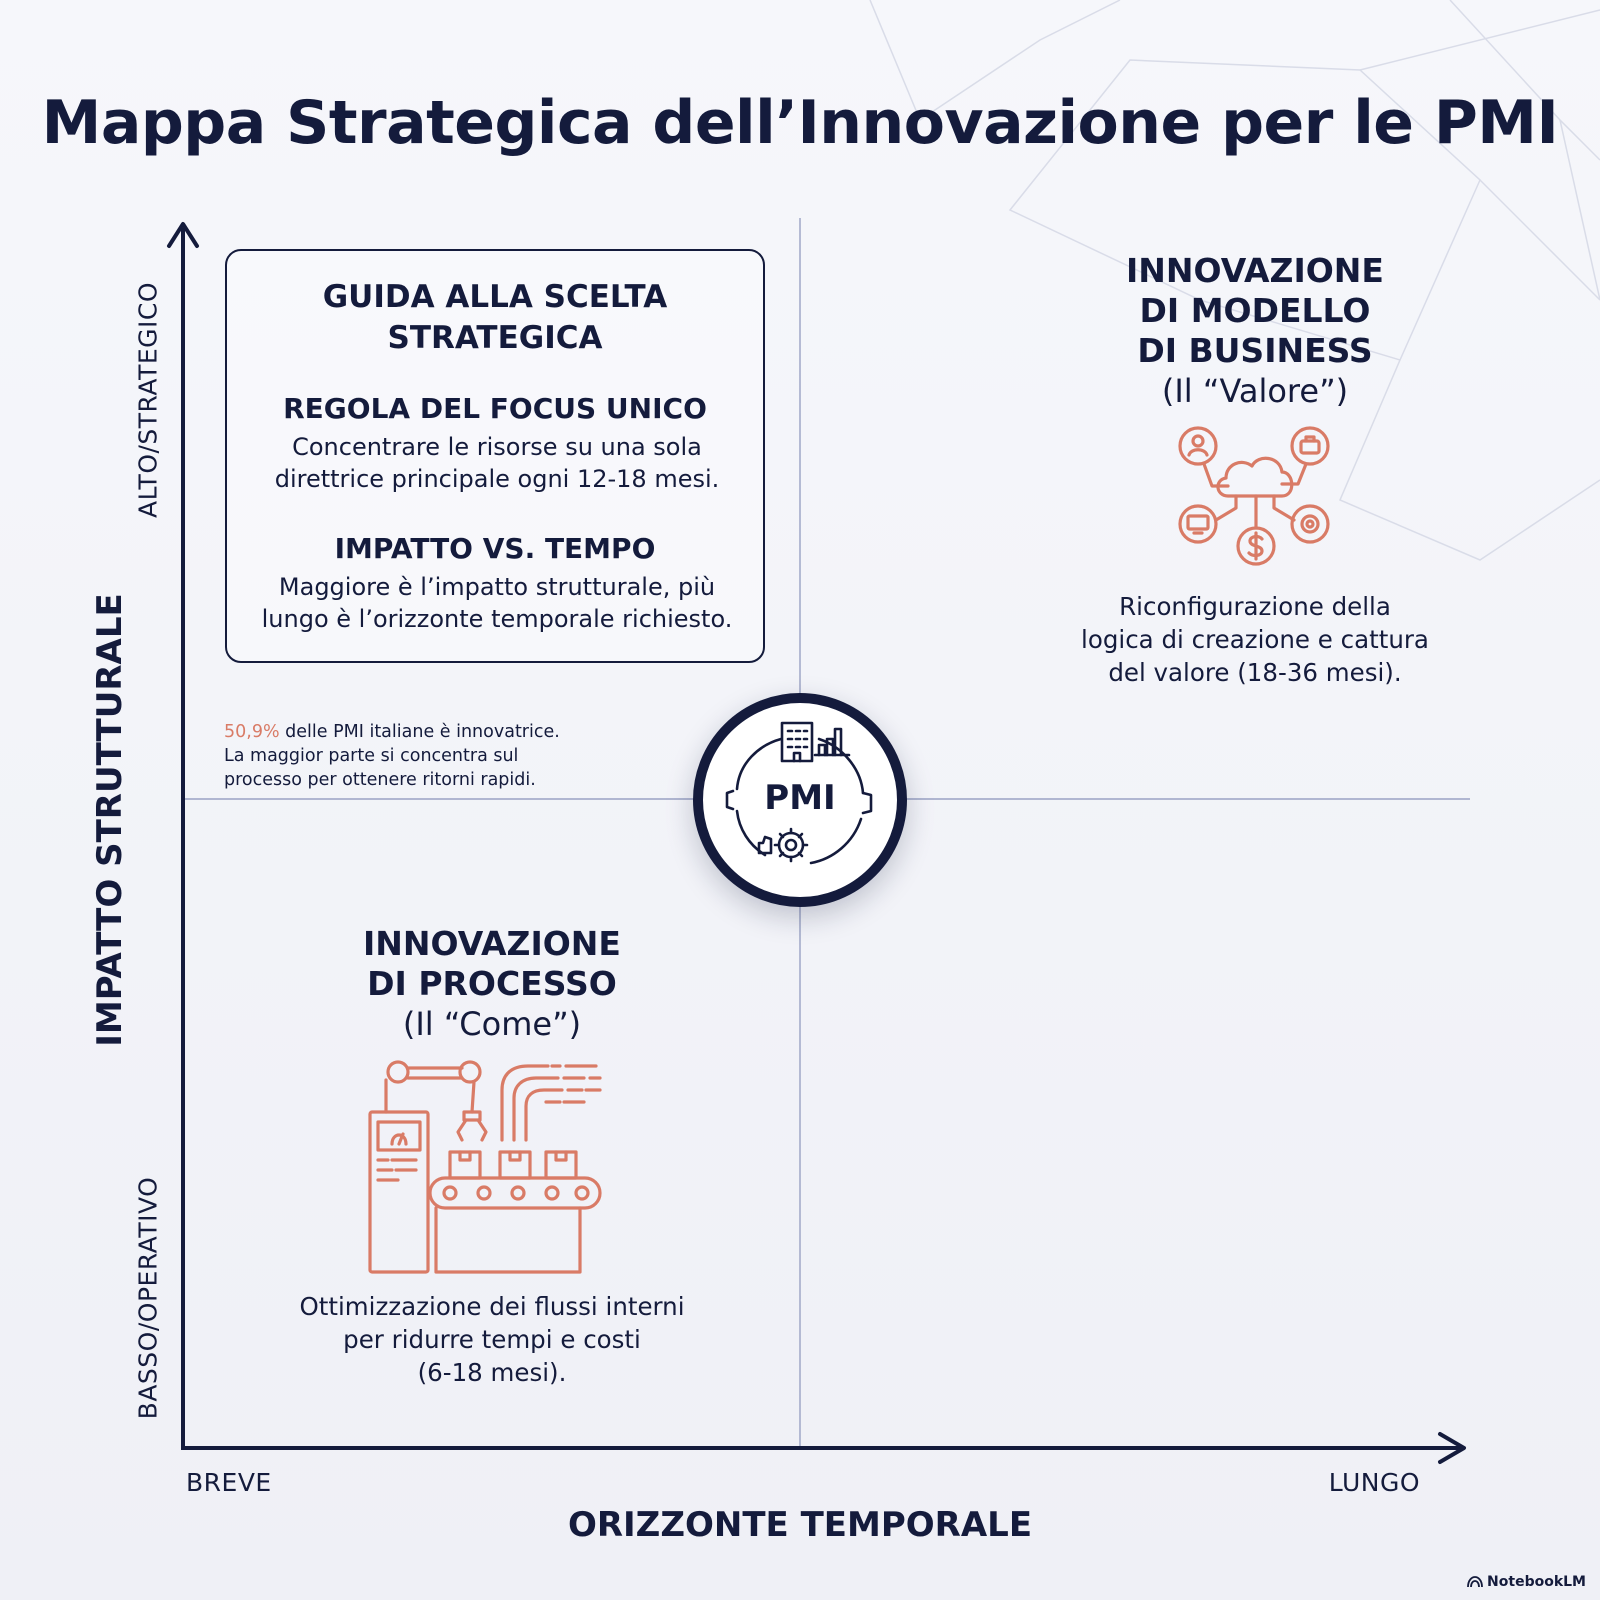 Image resolution: width=1600 pixels, height=1600 pixels. I want to click on rule2-line: Maggiore è l’impatto strutturale, più, so click(497, 587).